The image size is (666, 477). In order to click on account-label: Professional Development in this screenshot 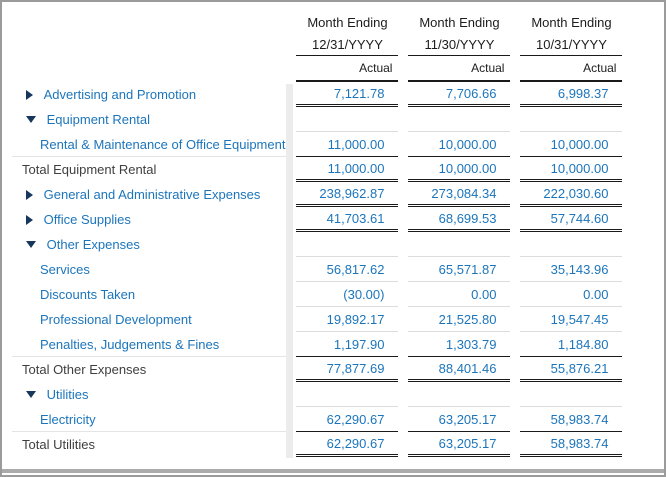, I will do `click(116, 320)`.